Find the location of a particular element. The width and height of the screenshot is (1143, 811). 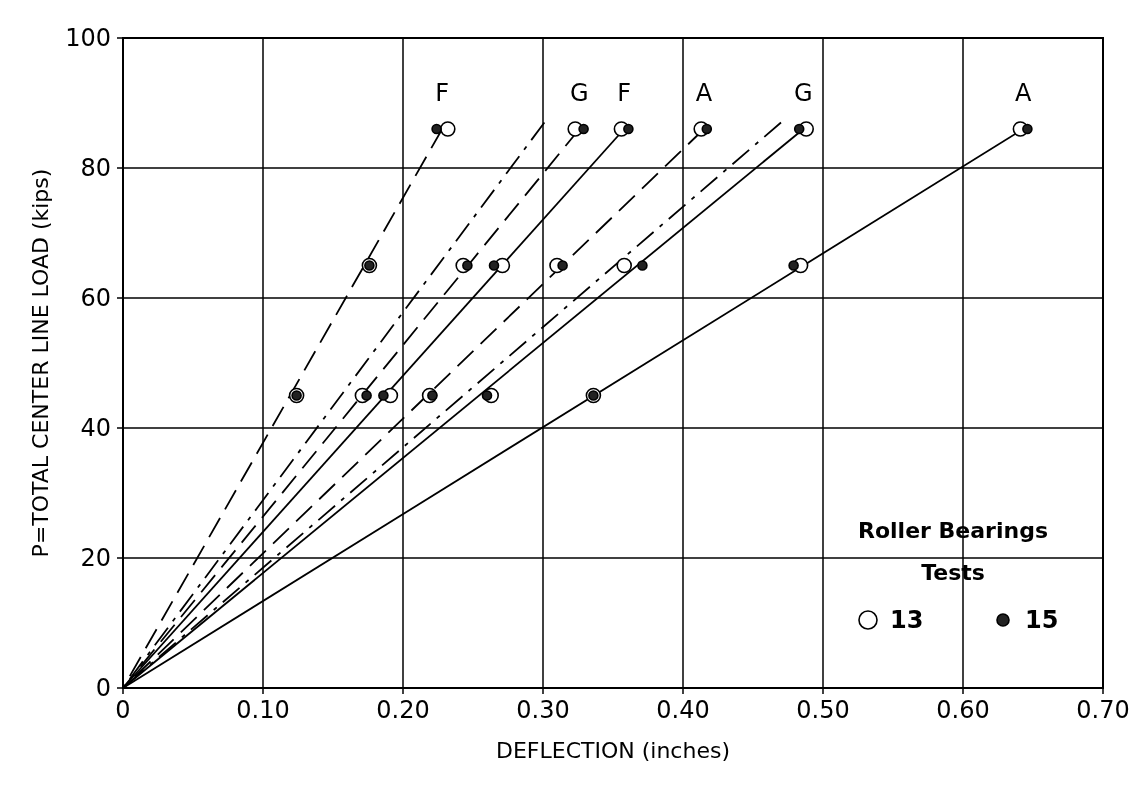

x-tick-label: 0.40 is located at coordinates (683, 710).